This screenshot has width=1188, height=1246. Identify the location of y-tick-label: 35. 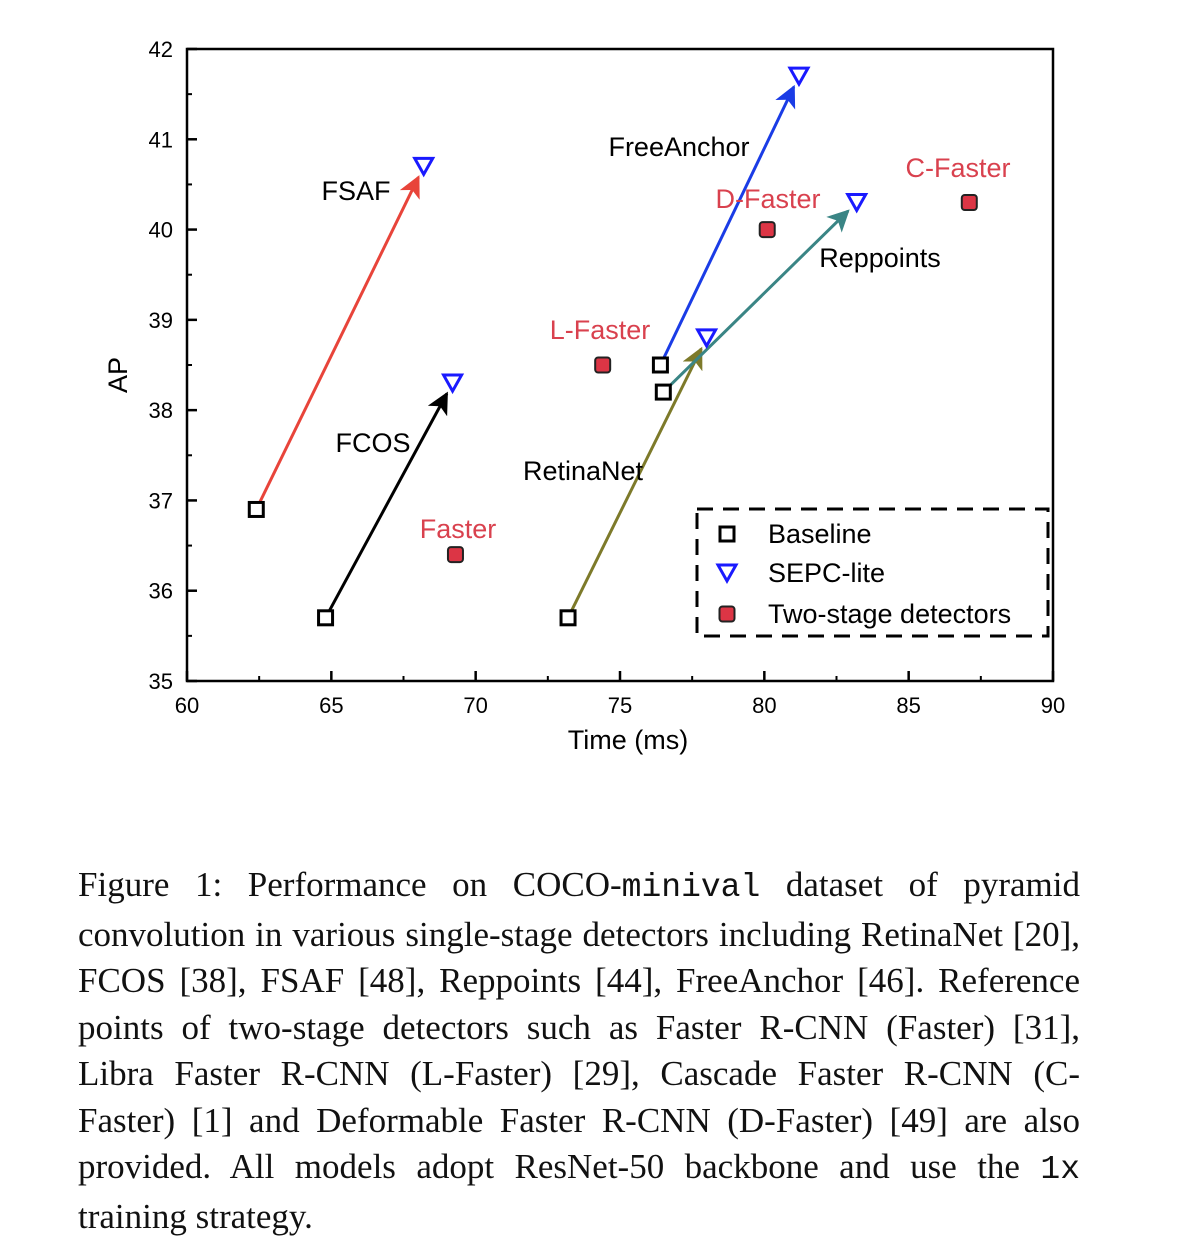
(161, 681).